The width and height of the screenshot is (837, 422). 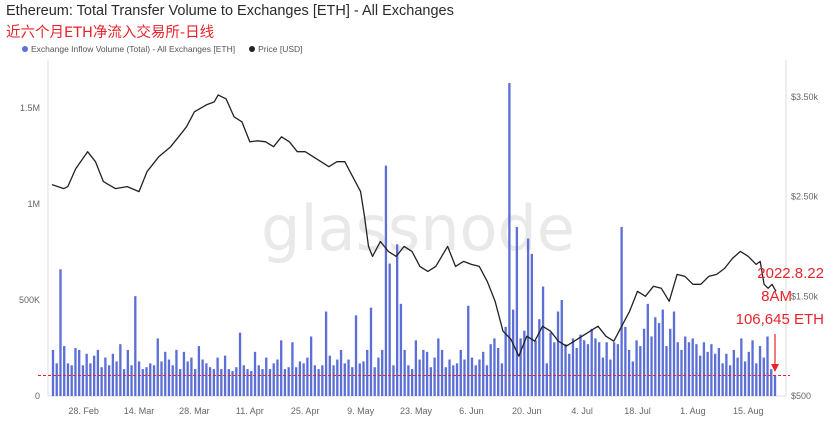 What do you see at coordinates (252, 49) in the screenshot?
I see `legend-price-dot` at bounding box center [252, 49].